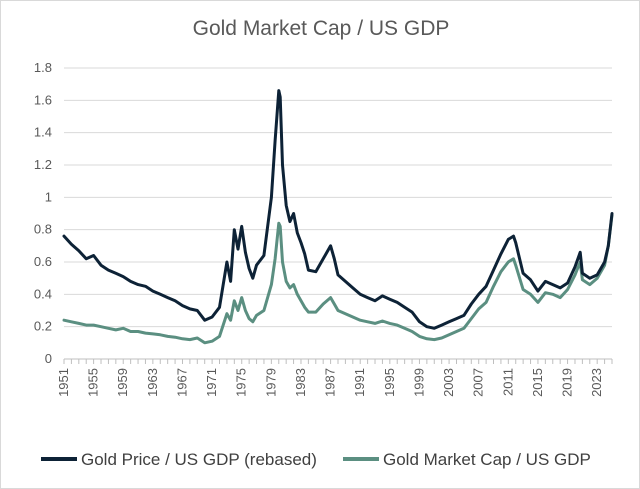  What do you see at coordinates (199, 459) in the screenshot?
I see `legend-label: Gold Price / US GDP (rebased)` at bounding box center [199, 459].